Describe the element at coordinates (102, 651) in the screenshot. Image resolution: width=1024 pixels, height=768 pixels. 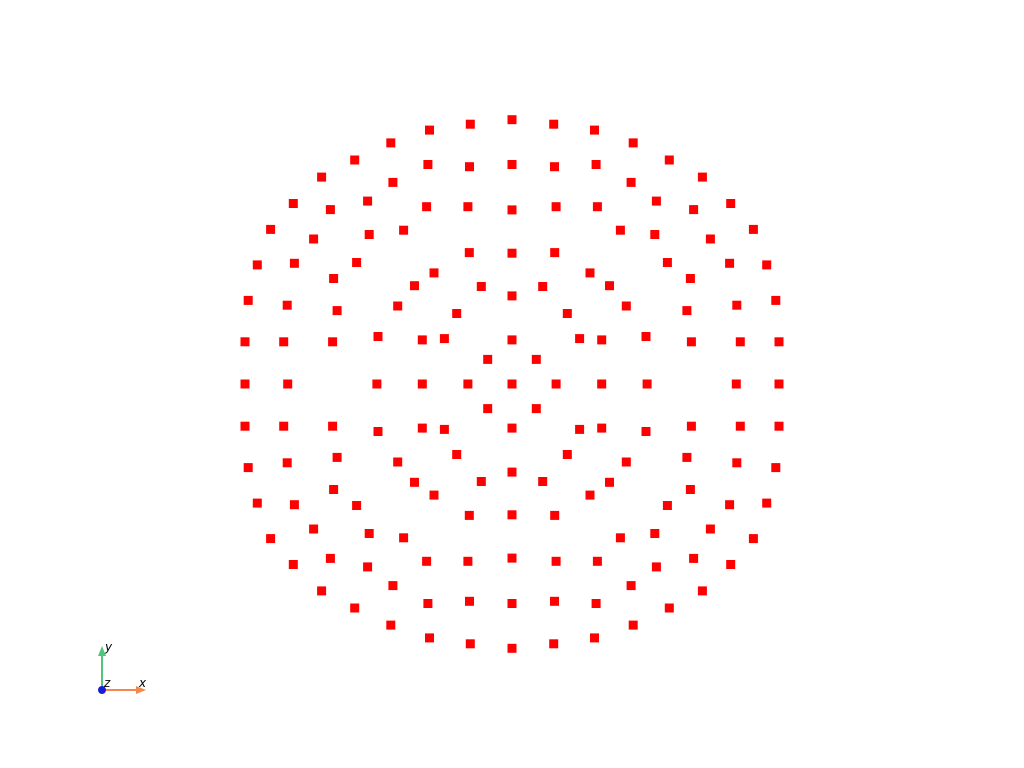
I see `y-axis-arrowhead` at that location.